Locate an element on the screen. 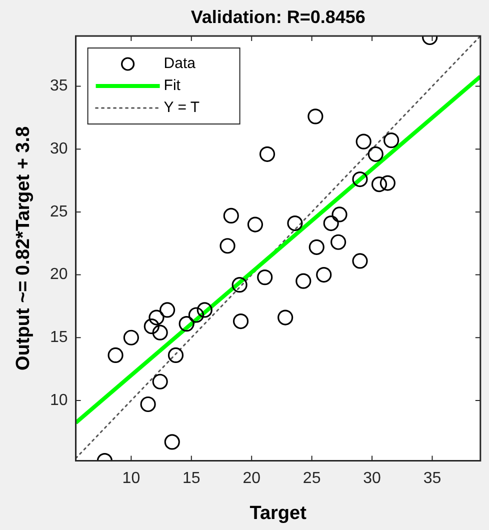 The height and width of the screenshot is (530, 489). x-axis-title: Target is located at coordinates (279, 513).